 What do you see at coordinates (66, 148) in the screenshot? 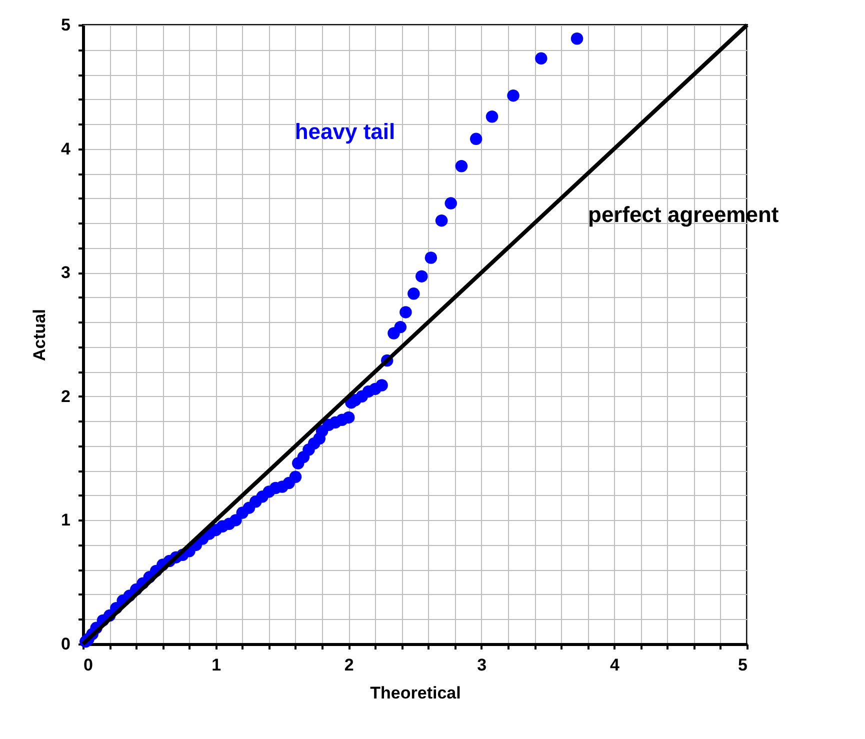
I see `y-tick-label: 4` at bounding box center [66, 148].